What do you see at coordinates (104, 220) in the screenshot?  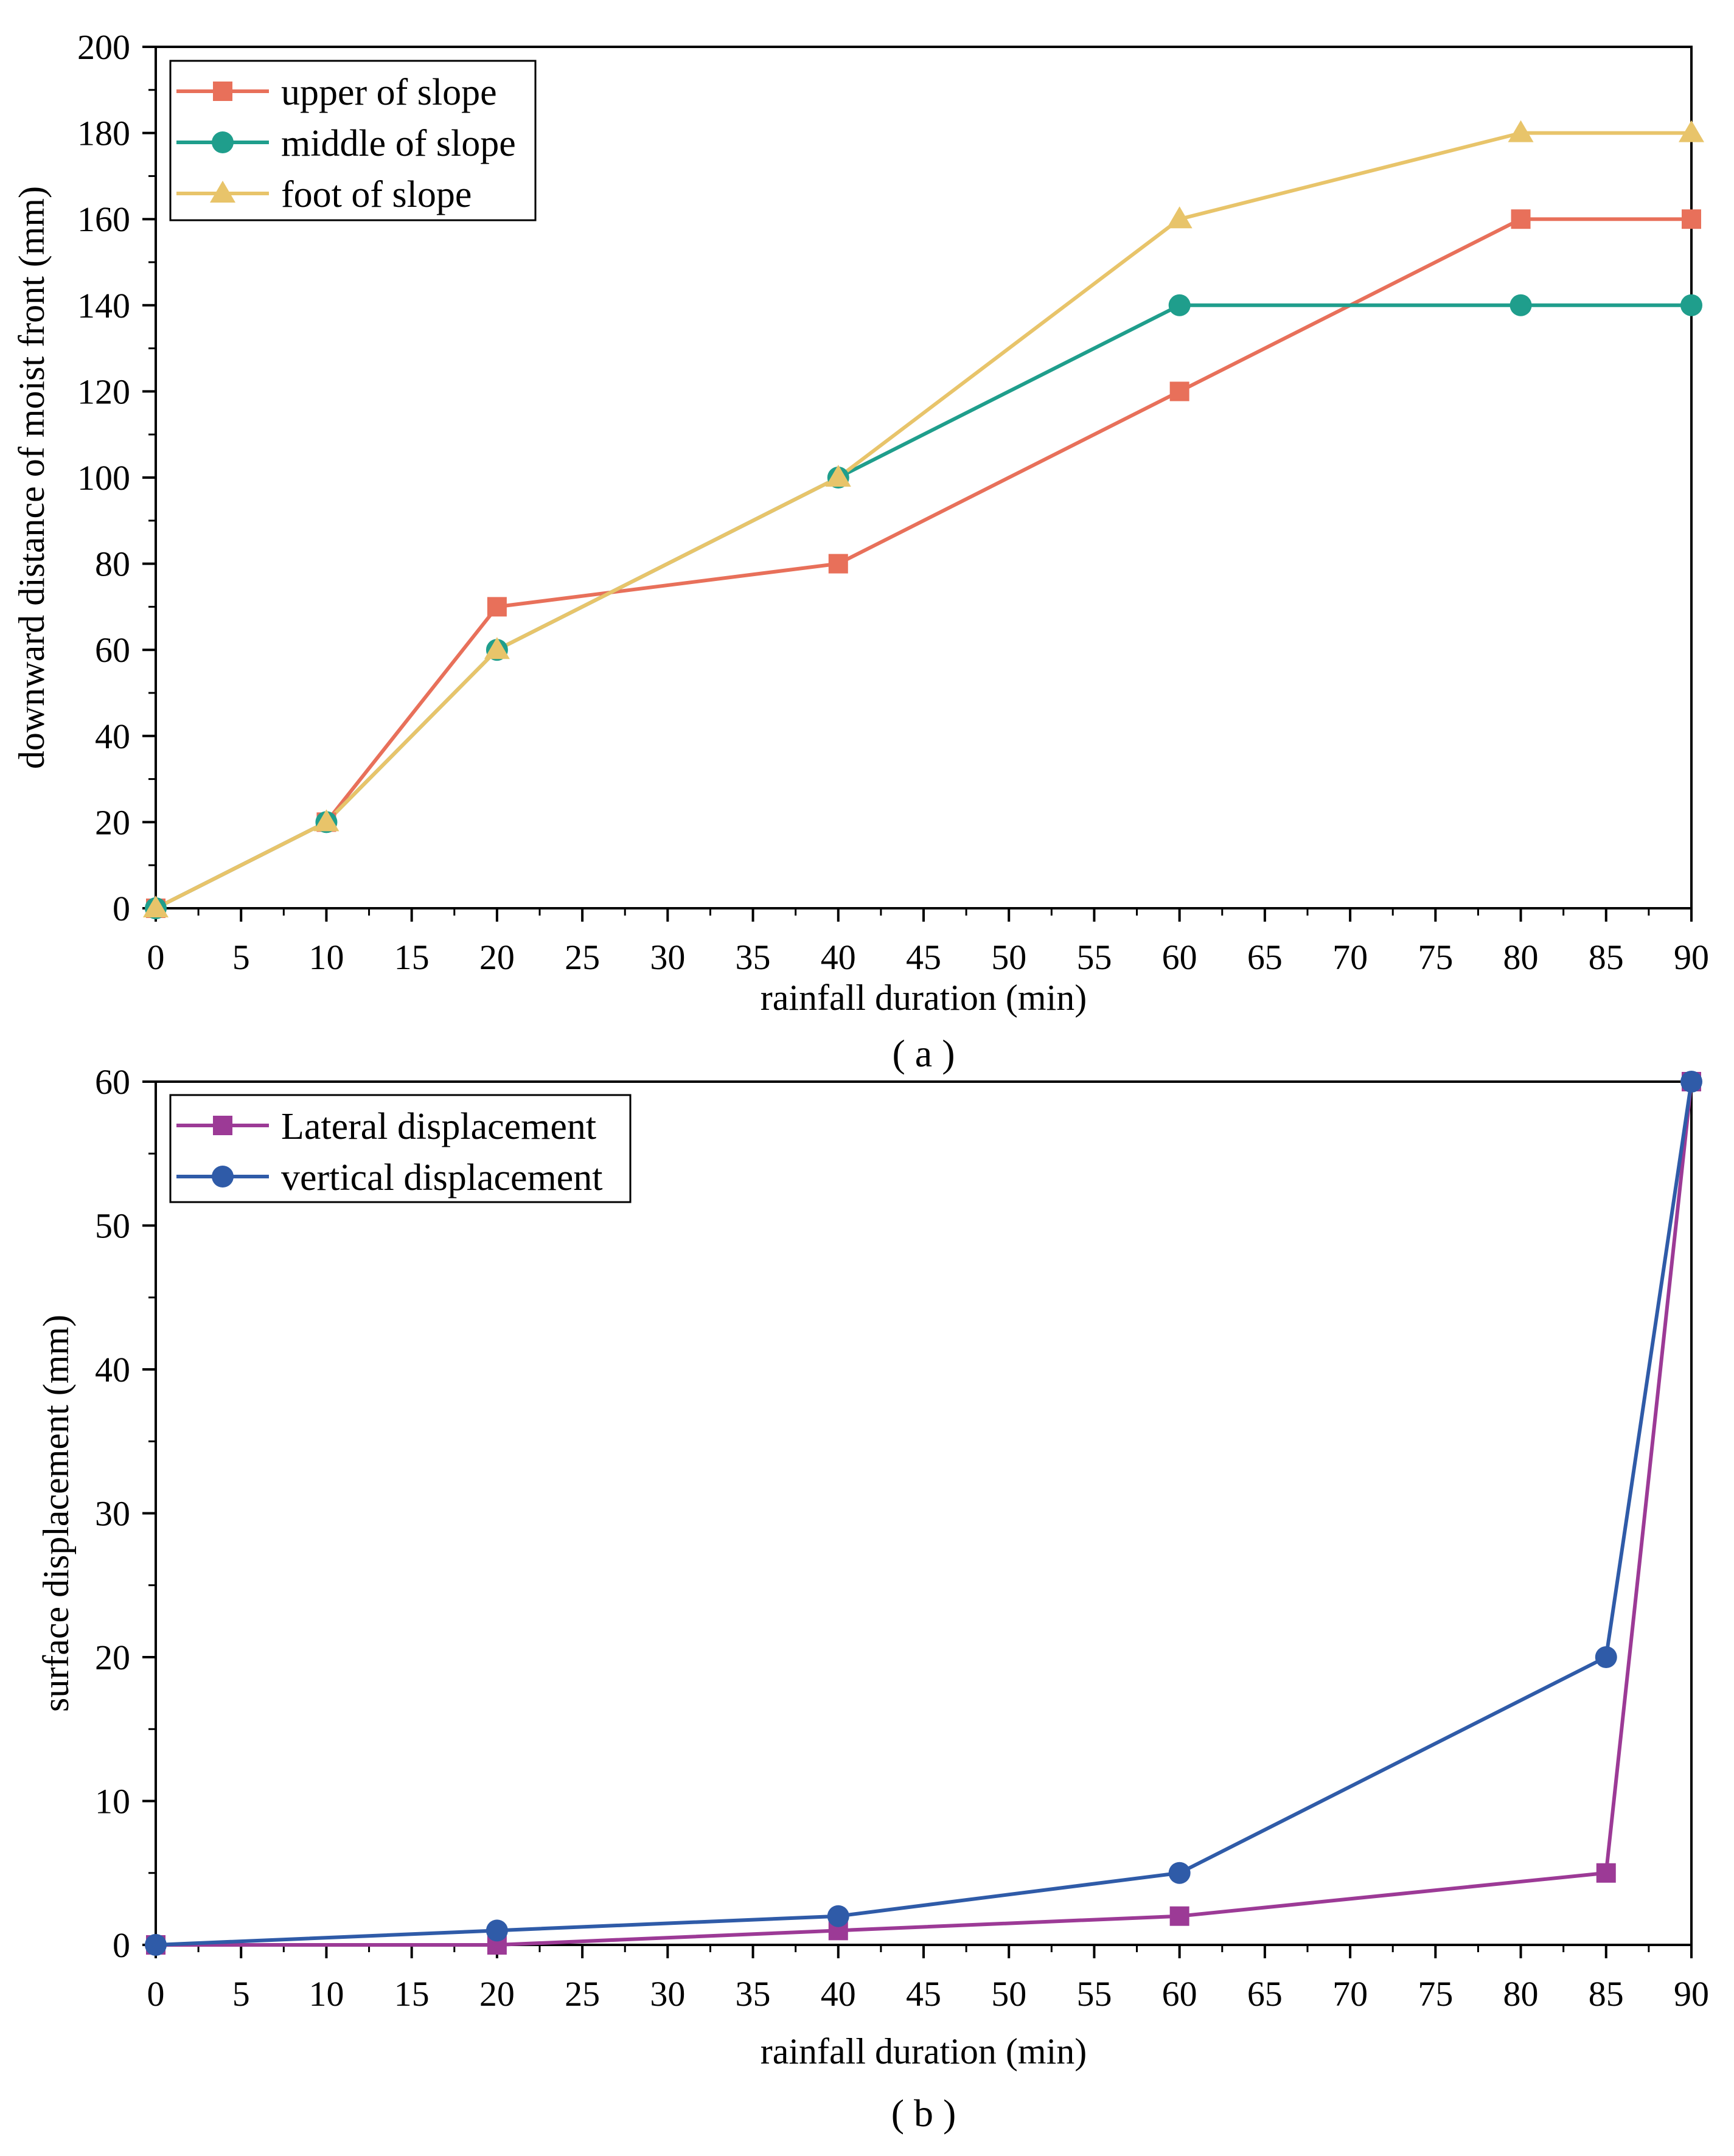 I see `y-tick-label: 160` at bounding box center [104, 220].